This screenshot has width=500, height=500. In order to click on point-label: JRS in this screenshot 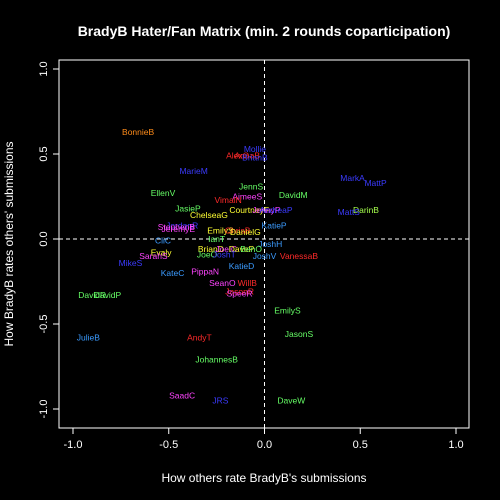, I will do `click(220, 401)`.